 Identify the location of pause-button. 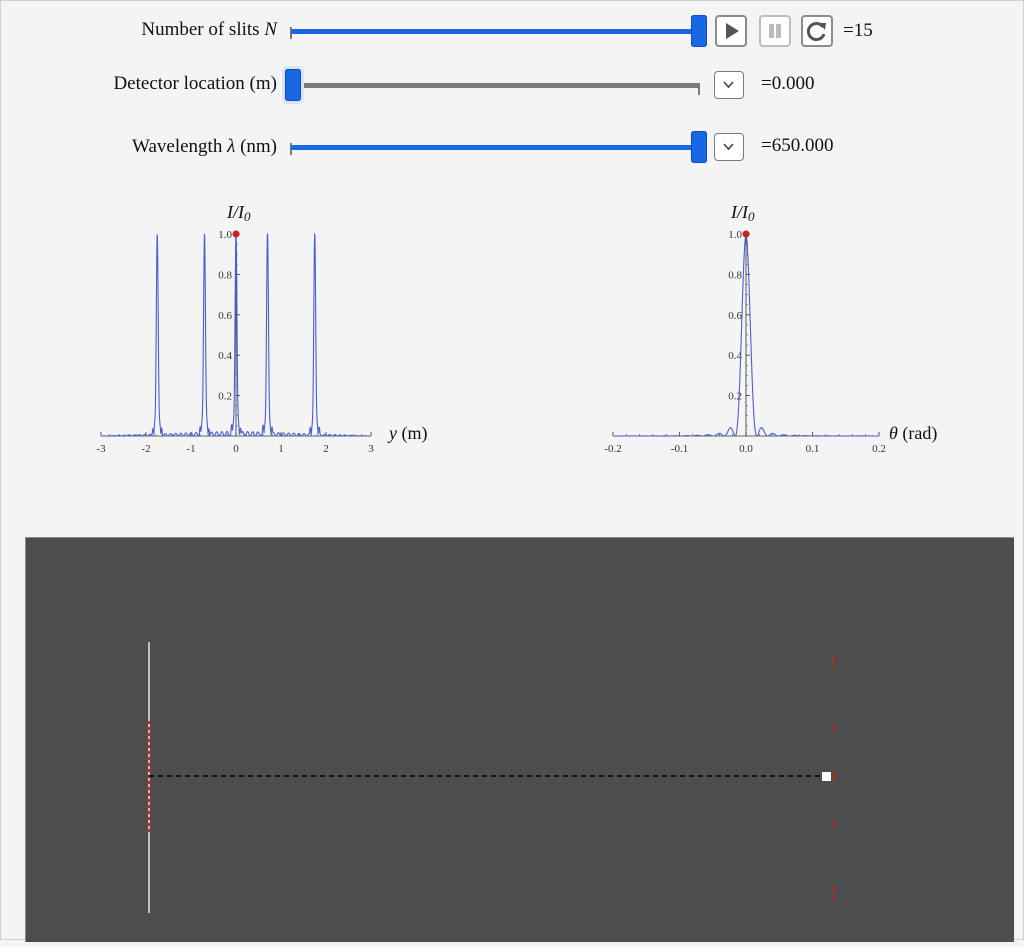
(775, 31).